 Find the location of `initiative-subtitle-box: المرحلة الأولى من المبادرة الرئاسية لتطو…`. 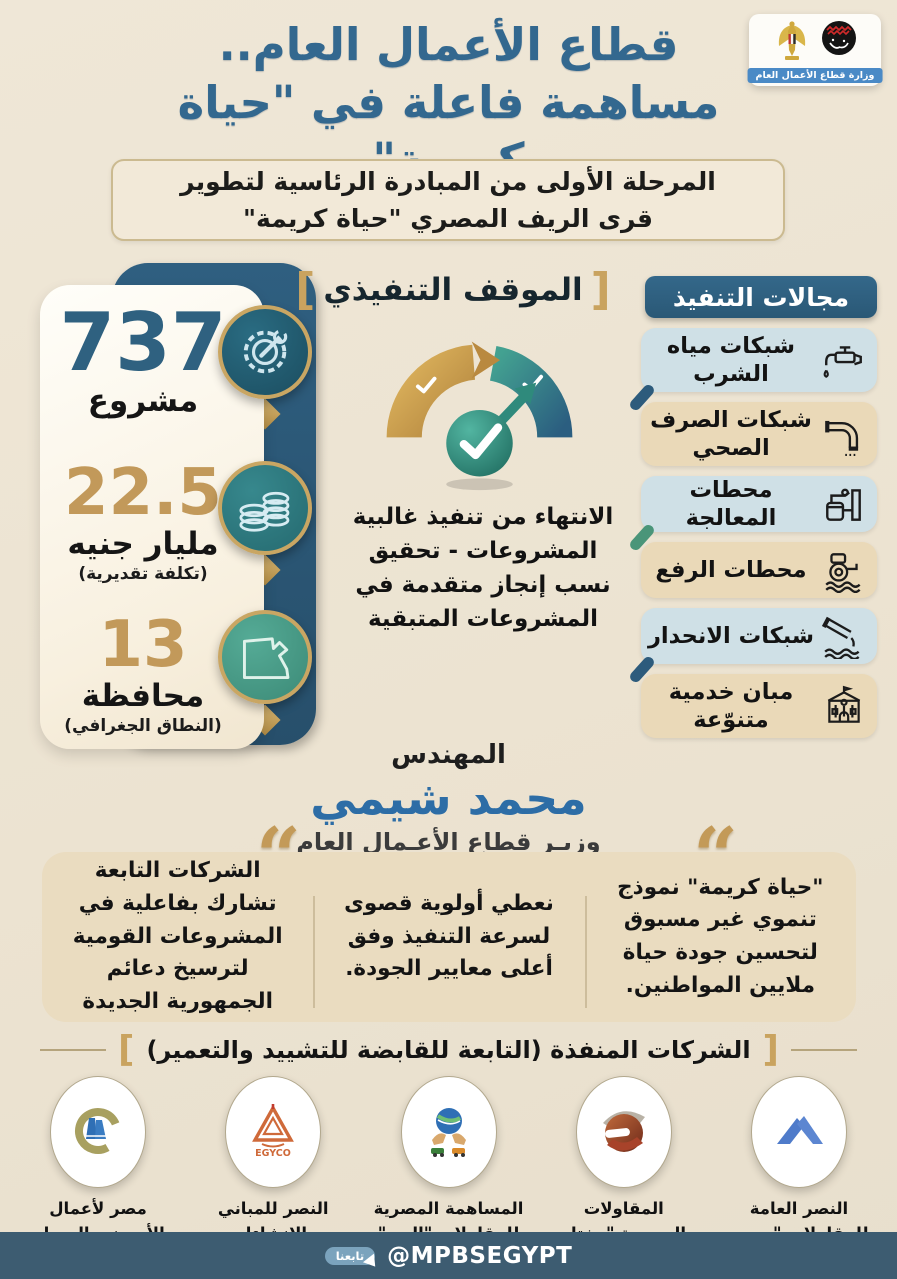

initiative-subtitle-box: المرحلة الأولى من المبادرة الرئاسية لتطو… is located at coordinates (448, 200).